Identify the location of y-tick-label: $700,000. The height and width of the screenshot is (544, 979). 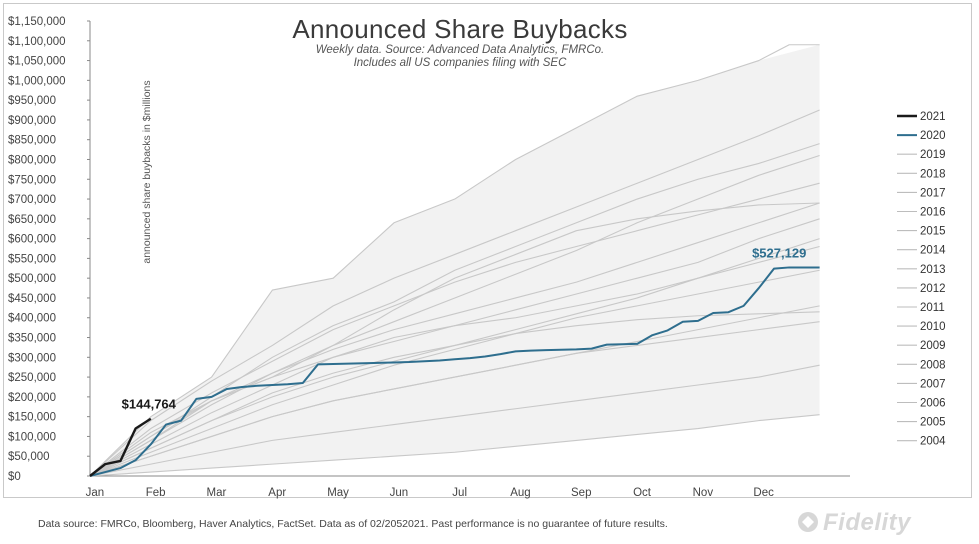
(32, 200).